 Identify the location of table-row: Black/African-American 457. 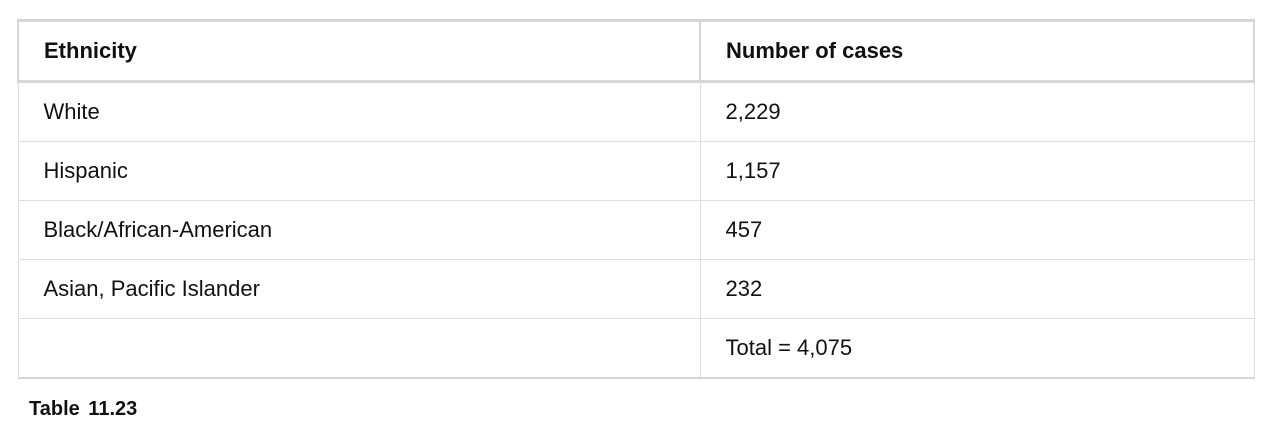
(636, 230).